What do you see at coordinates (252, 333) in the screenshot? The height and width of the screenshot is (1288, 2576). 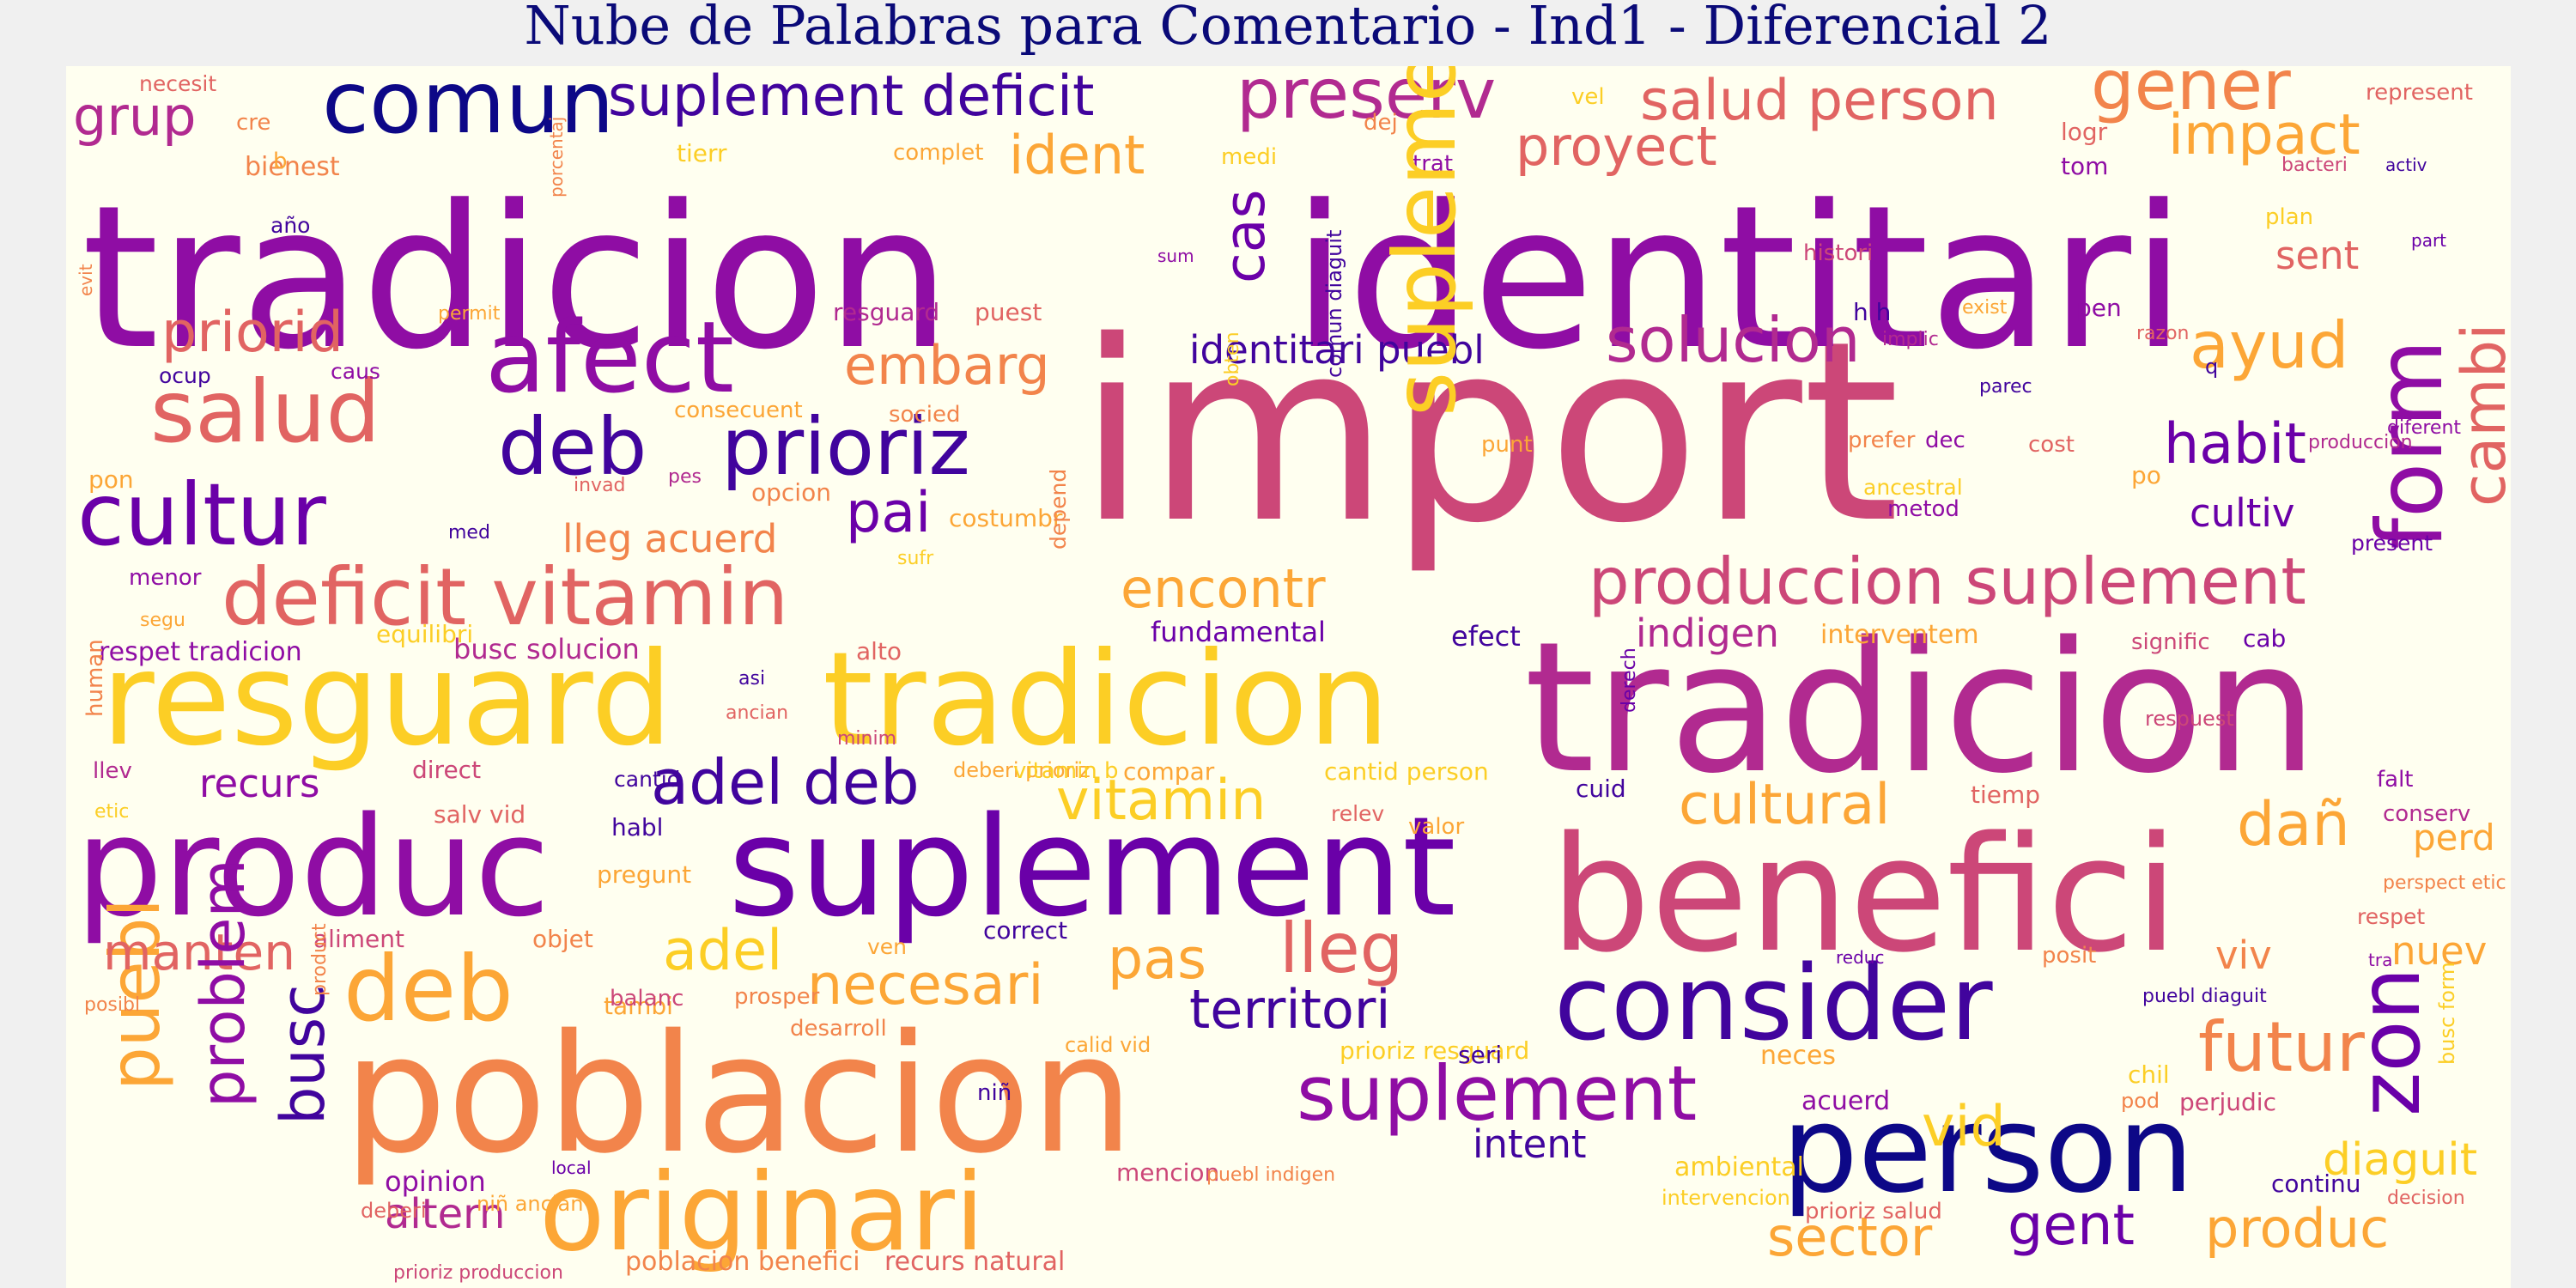 I see `cloud-word: priorid` at bounding box center [252, 333].